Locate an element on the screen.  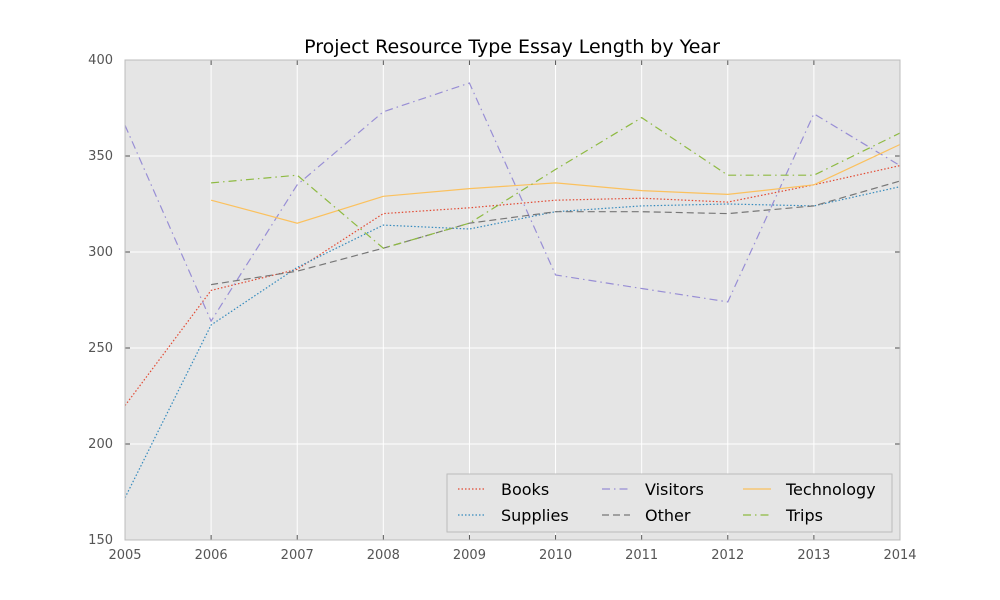
x-tick-label: 2013 is located at coordinates (813, 555).